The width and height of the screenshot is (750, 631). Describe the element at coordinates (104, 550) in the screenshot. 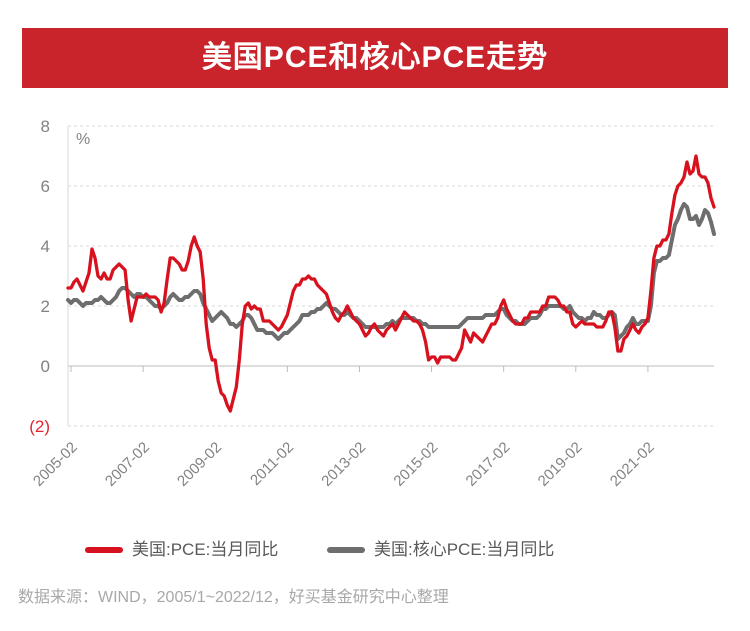

I see `legend-swatch-pce-icon` at that location.